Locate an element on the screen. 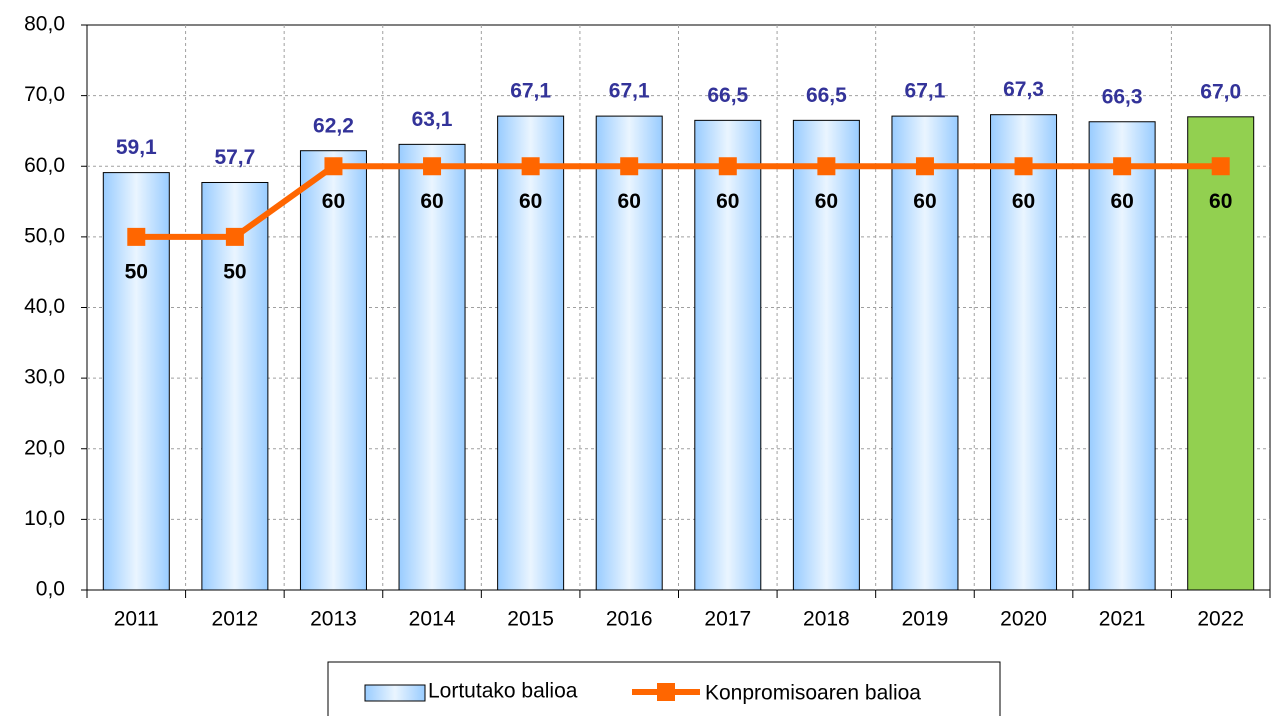  y-tick-label: 30,0 is located at coordinates (44, 377).